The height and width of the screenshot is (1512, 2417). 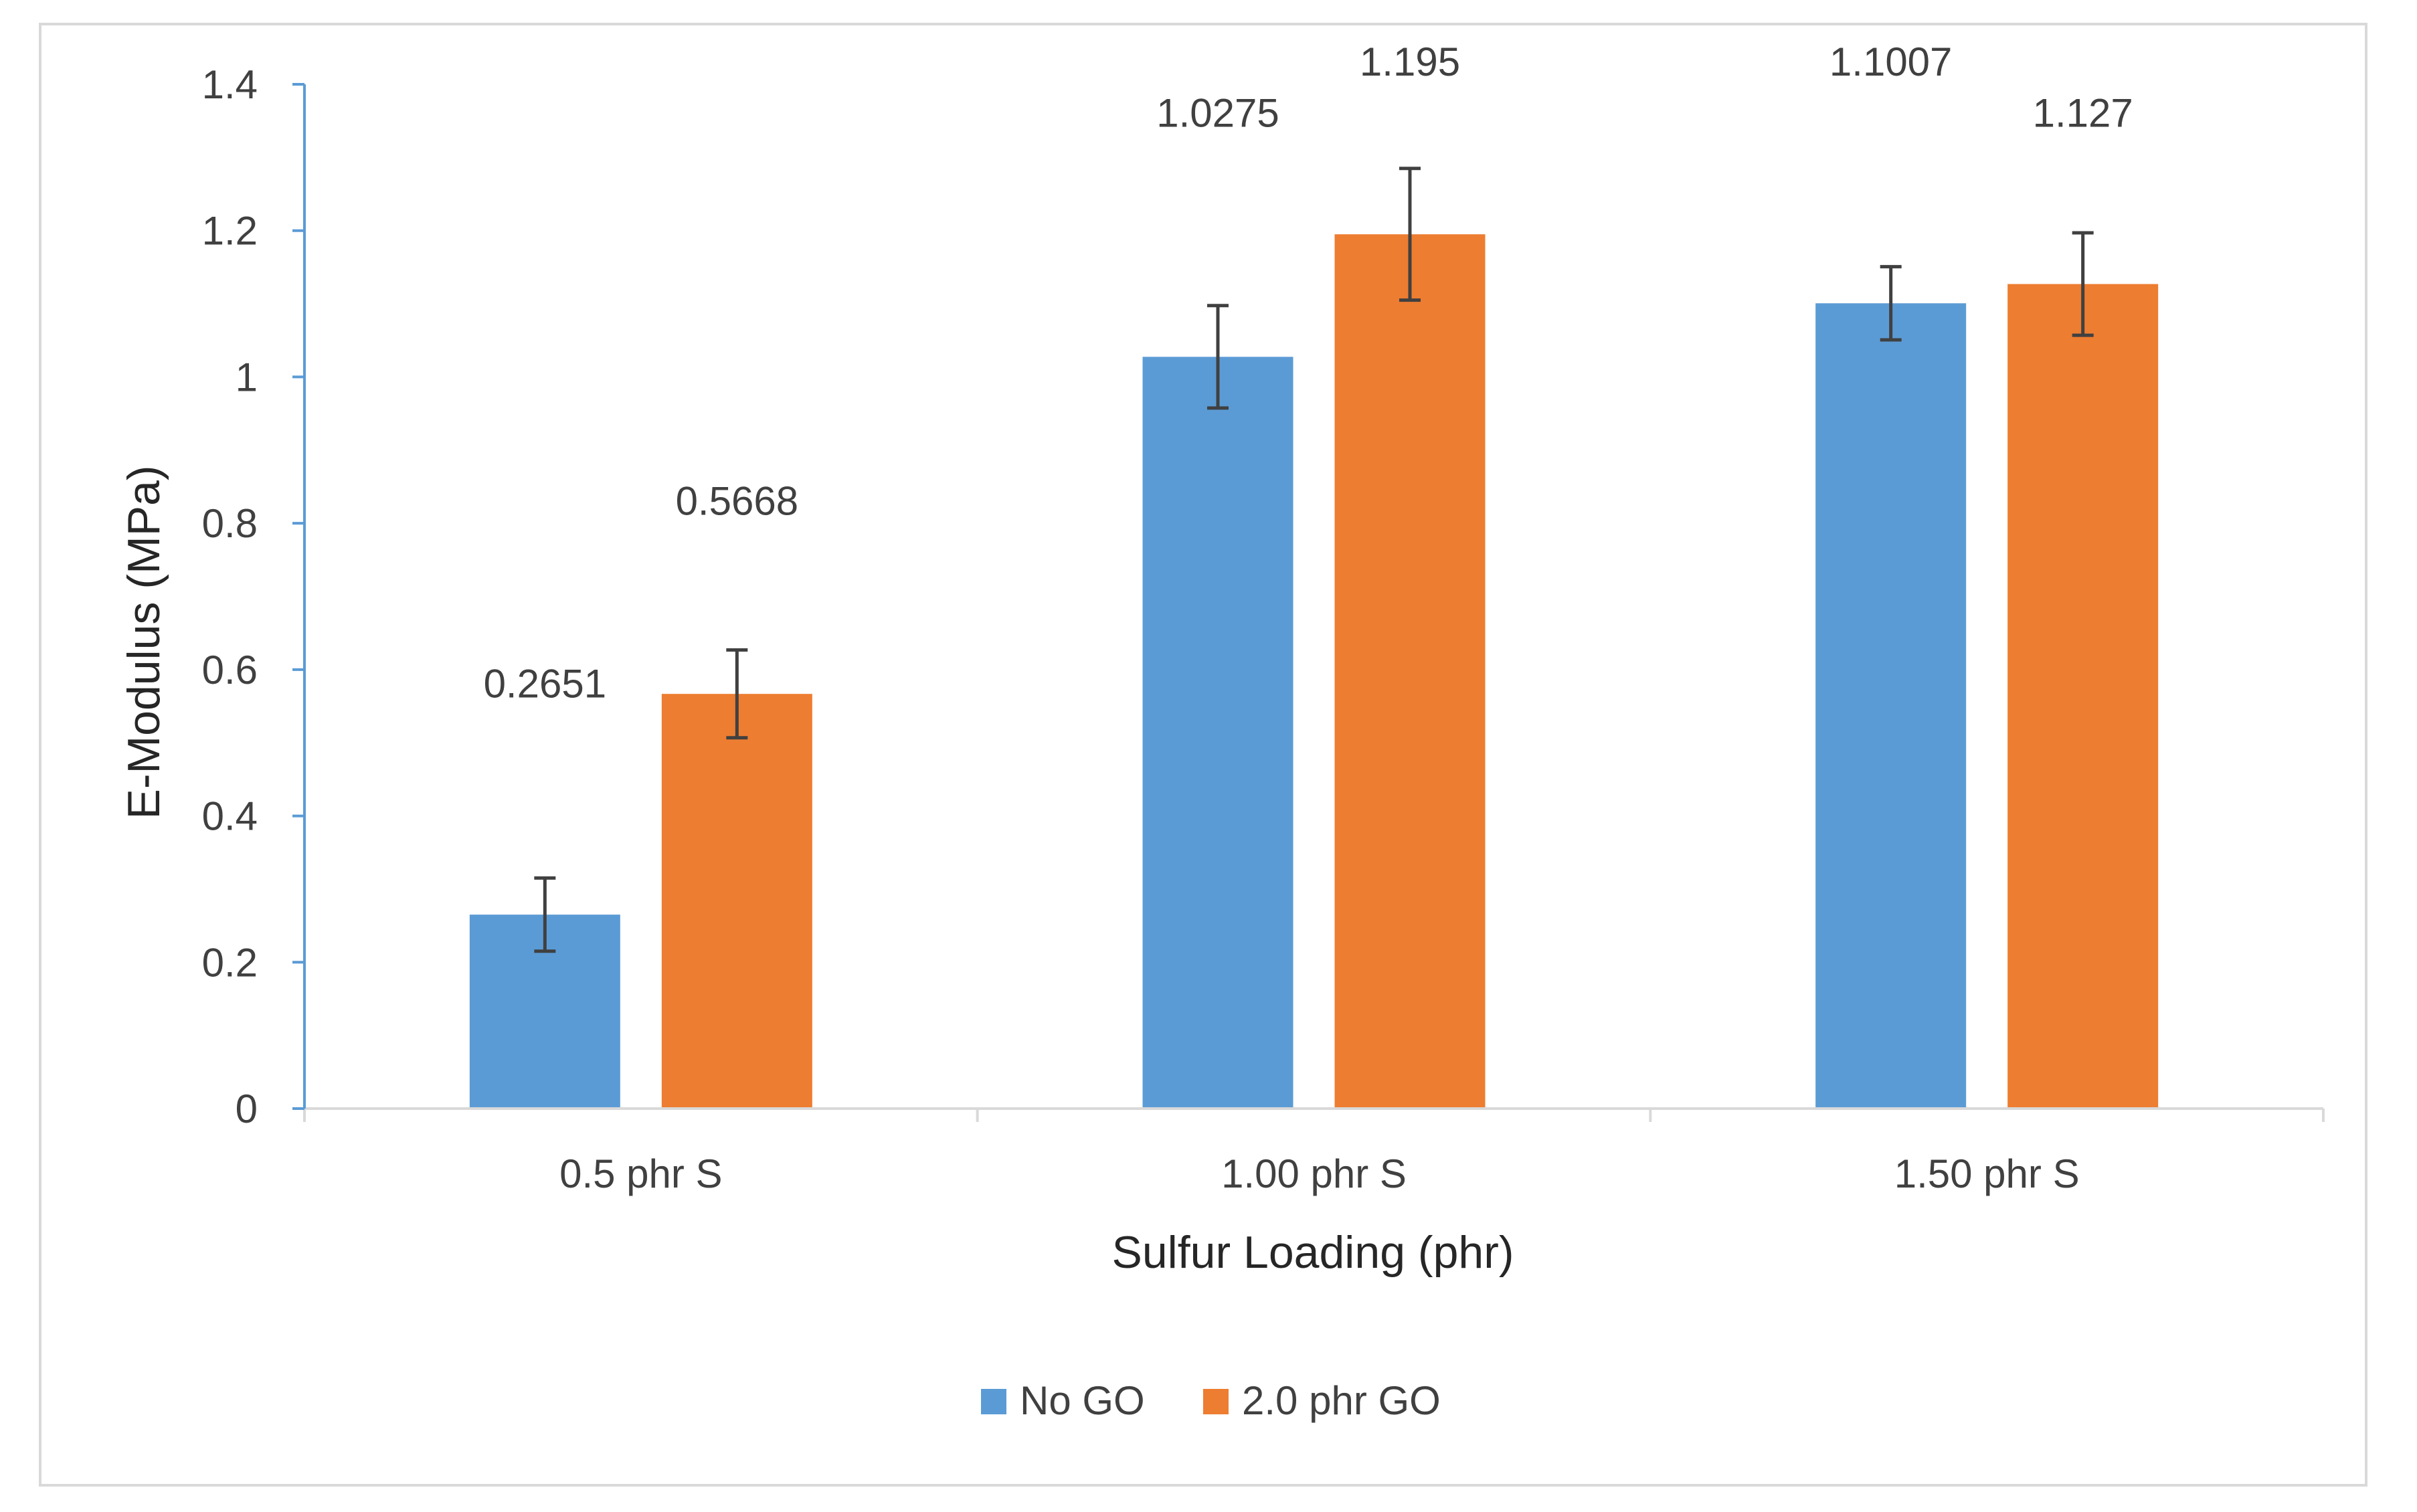 I want to click on data-label-2-0-phr-go-1-00-phr-s: 1.195, so click(x=1410, y=62).